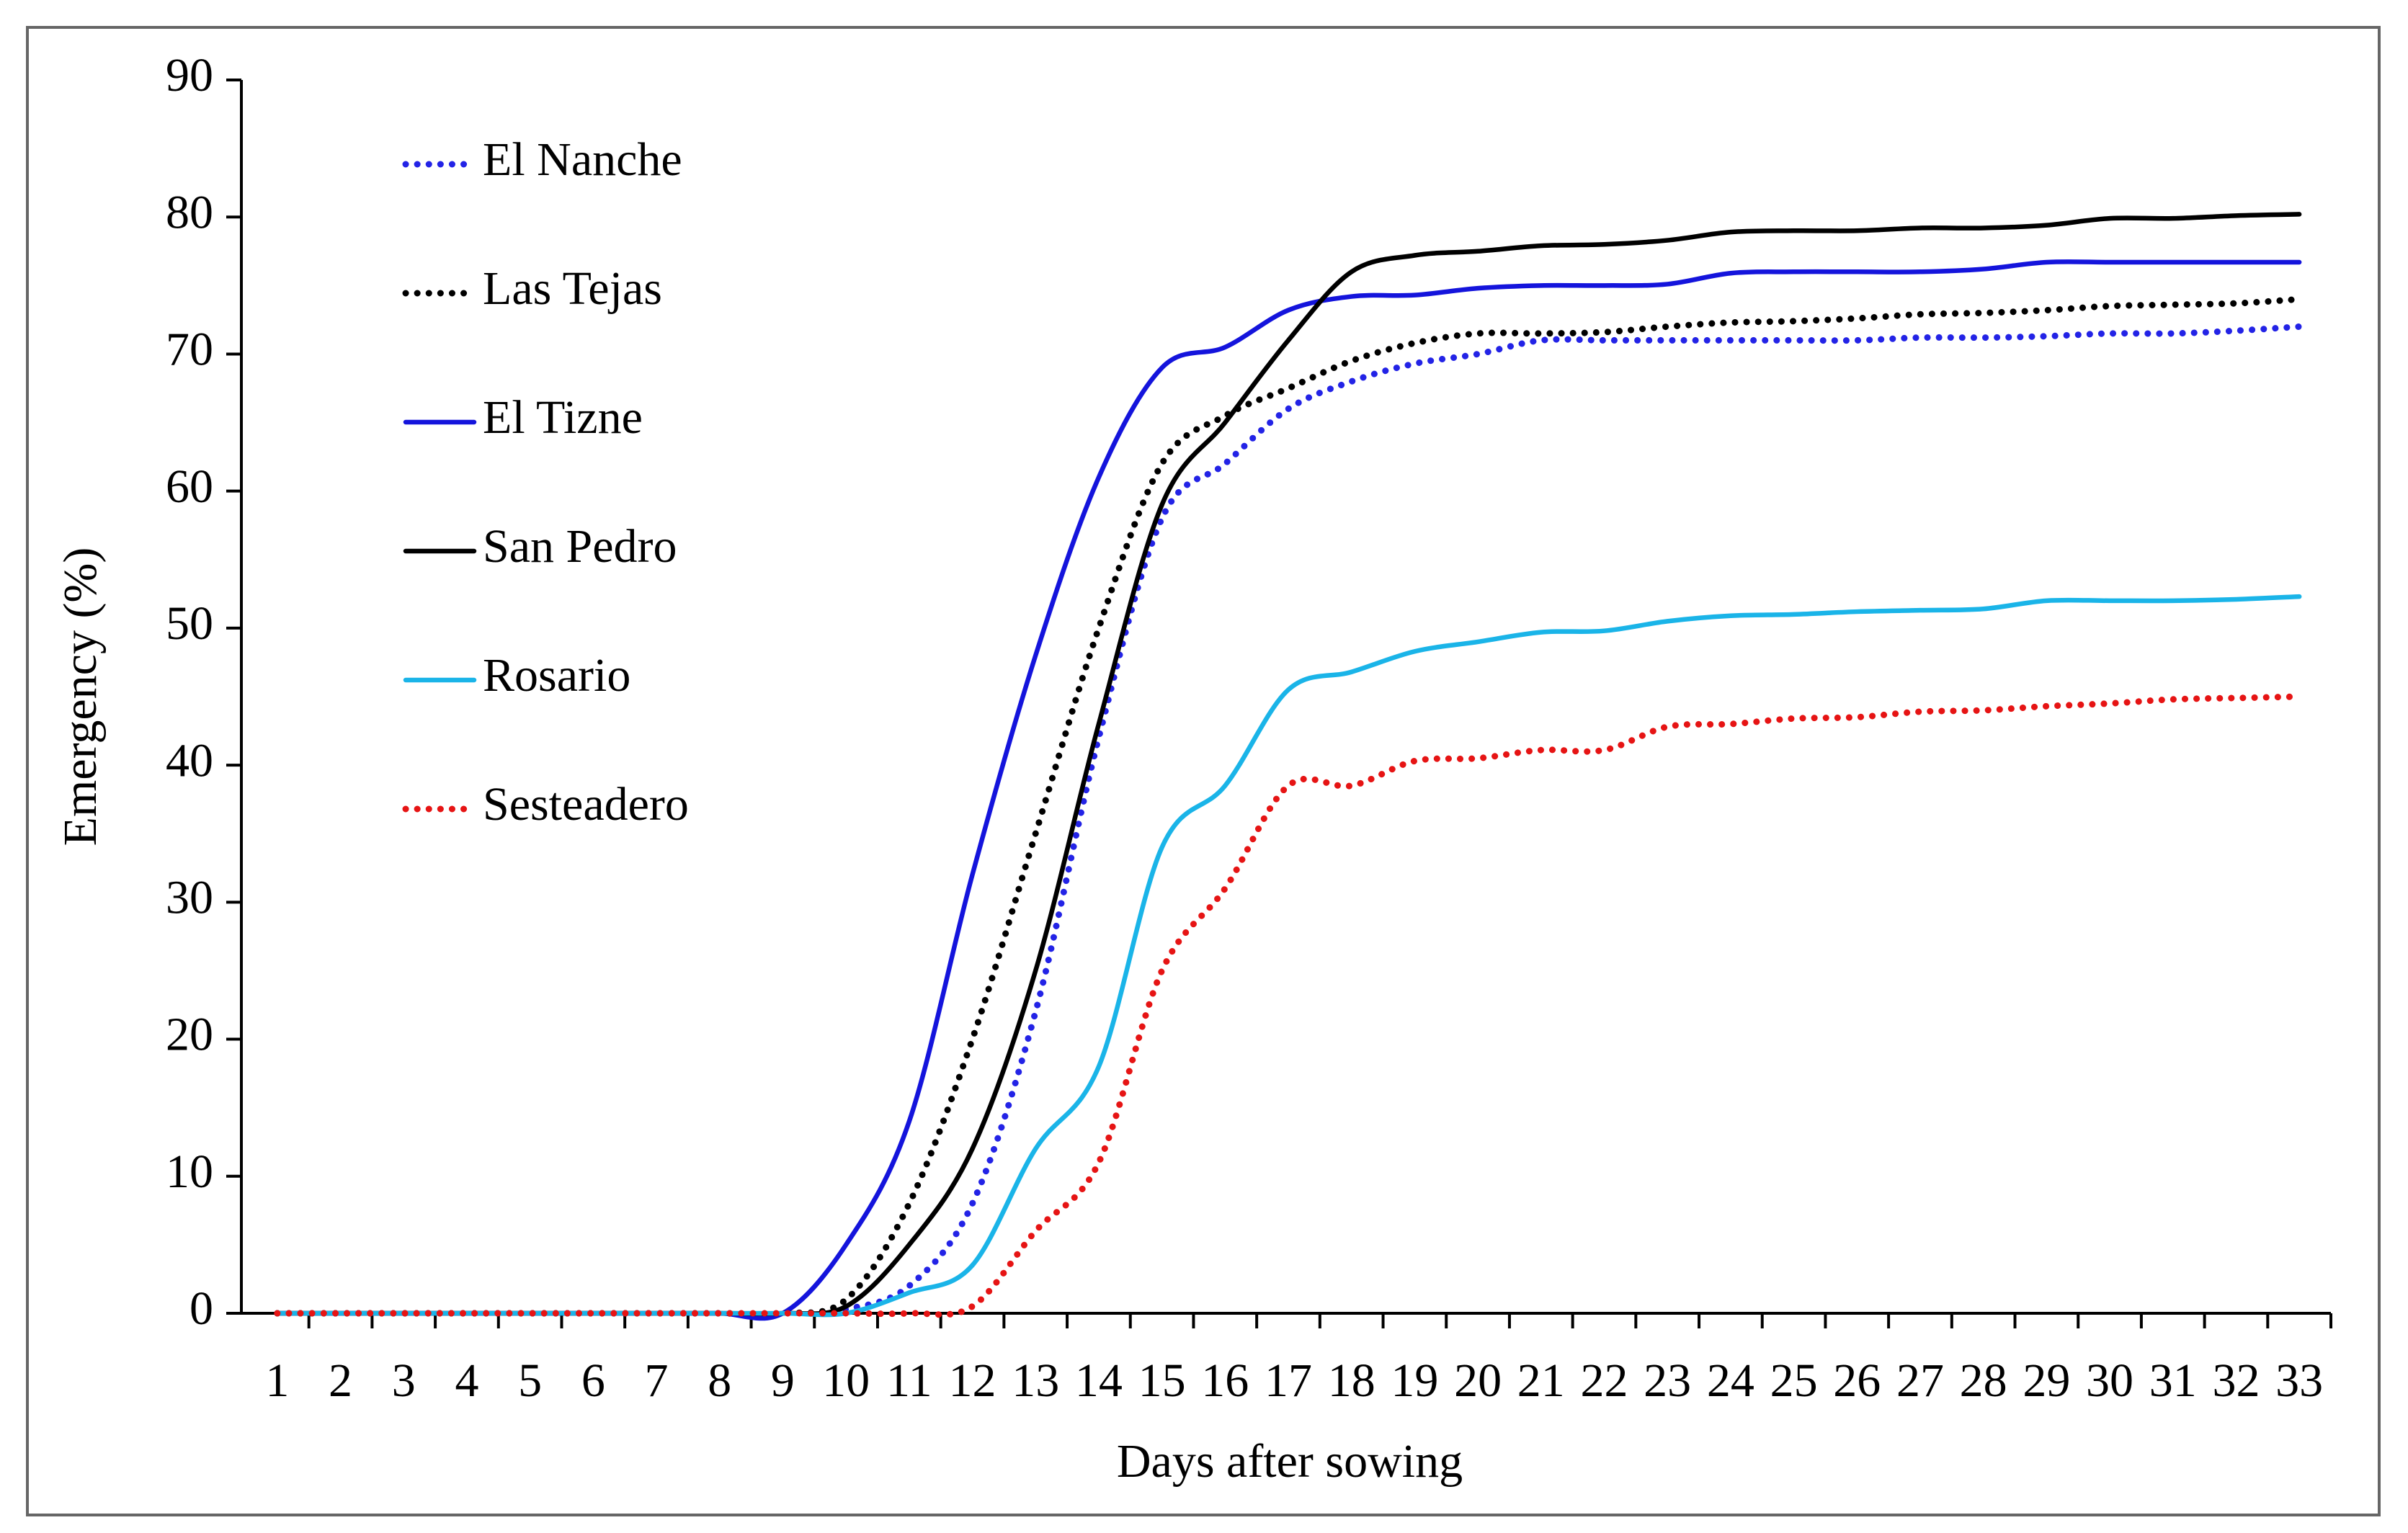 This screenshot has height=1533, width=2408. I want to click on x-tick-label: 14, so click(1099, 1380).